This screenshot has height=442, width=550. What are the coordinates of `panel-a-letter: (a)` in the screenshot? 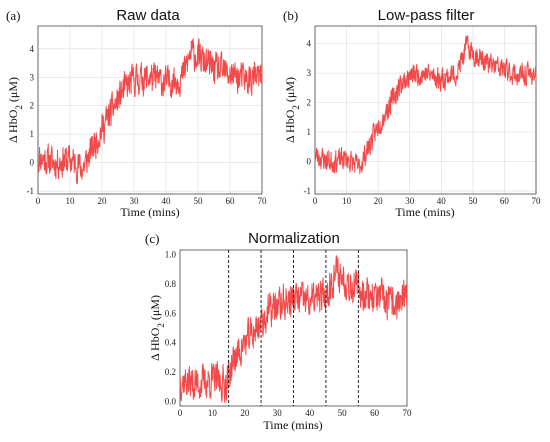 It's located at (13, 15).